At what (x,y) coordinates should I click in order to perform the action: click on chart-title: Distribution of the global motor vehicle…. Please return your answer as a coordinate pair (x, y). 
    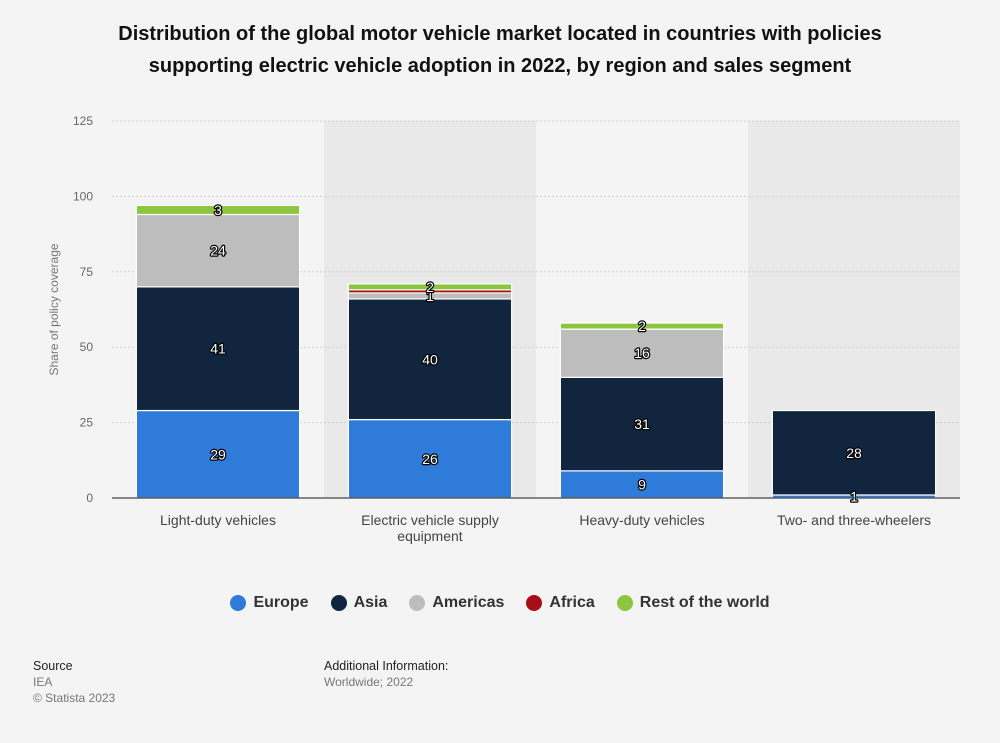
    Looking at the image, I should click on (500, 50).